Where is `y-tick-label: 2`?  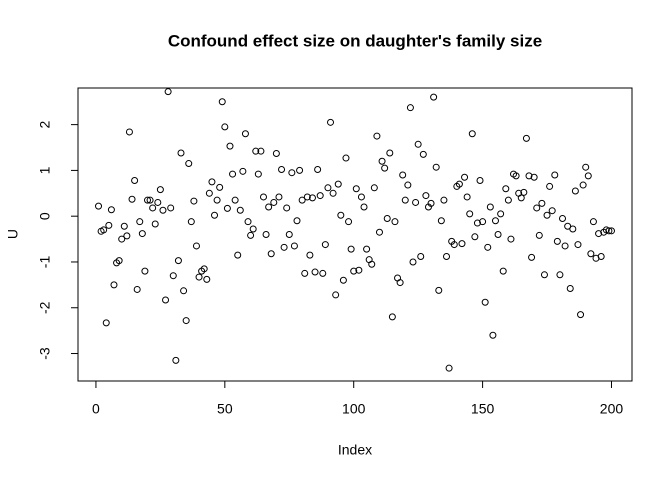 y-tick-label: 2 is located at coordinates (45, 125).